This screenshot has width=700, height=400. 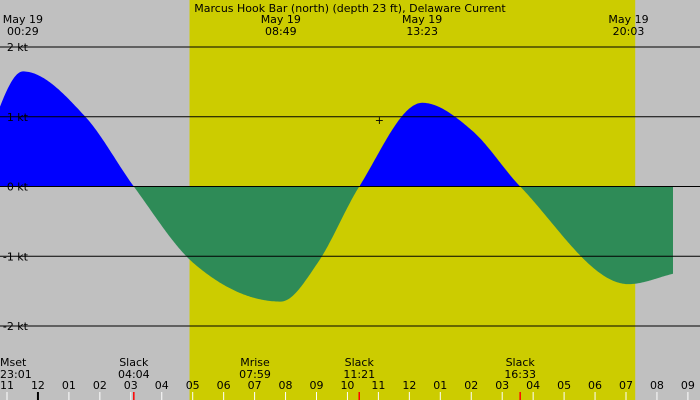 I want to click on y-tick-label: 1 kt, so click(x=18, y=117).